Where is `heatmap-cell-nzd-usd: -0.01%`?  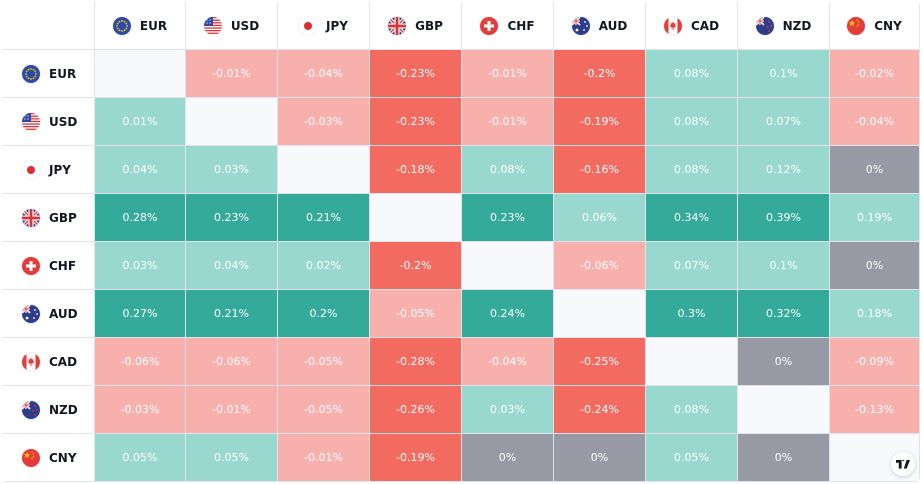
heatmap-cell-nzd-usd: -0.01% is located at coordinates (232, 410).